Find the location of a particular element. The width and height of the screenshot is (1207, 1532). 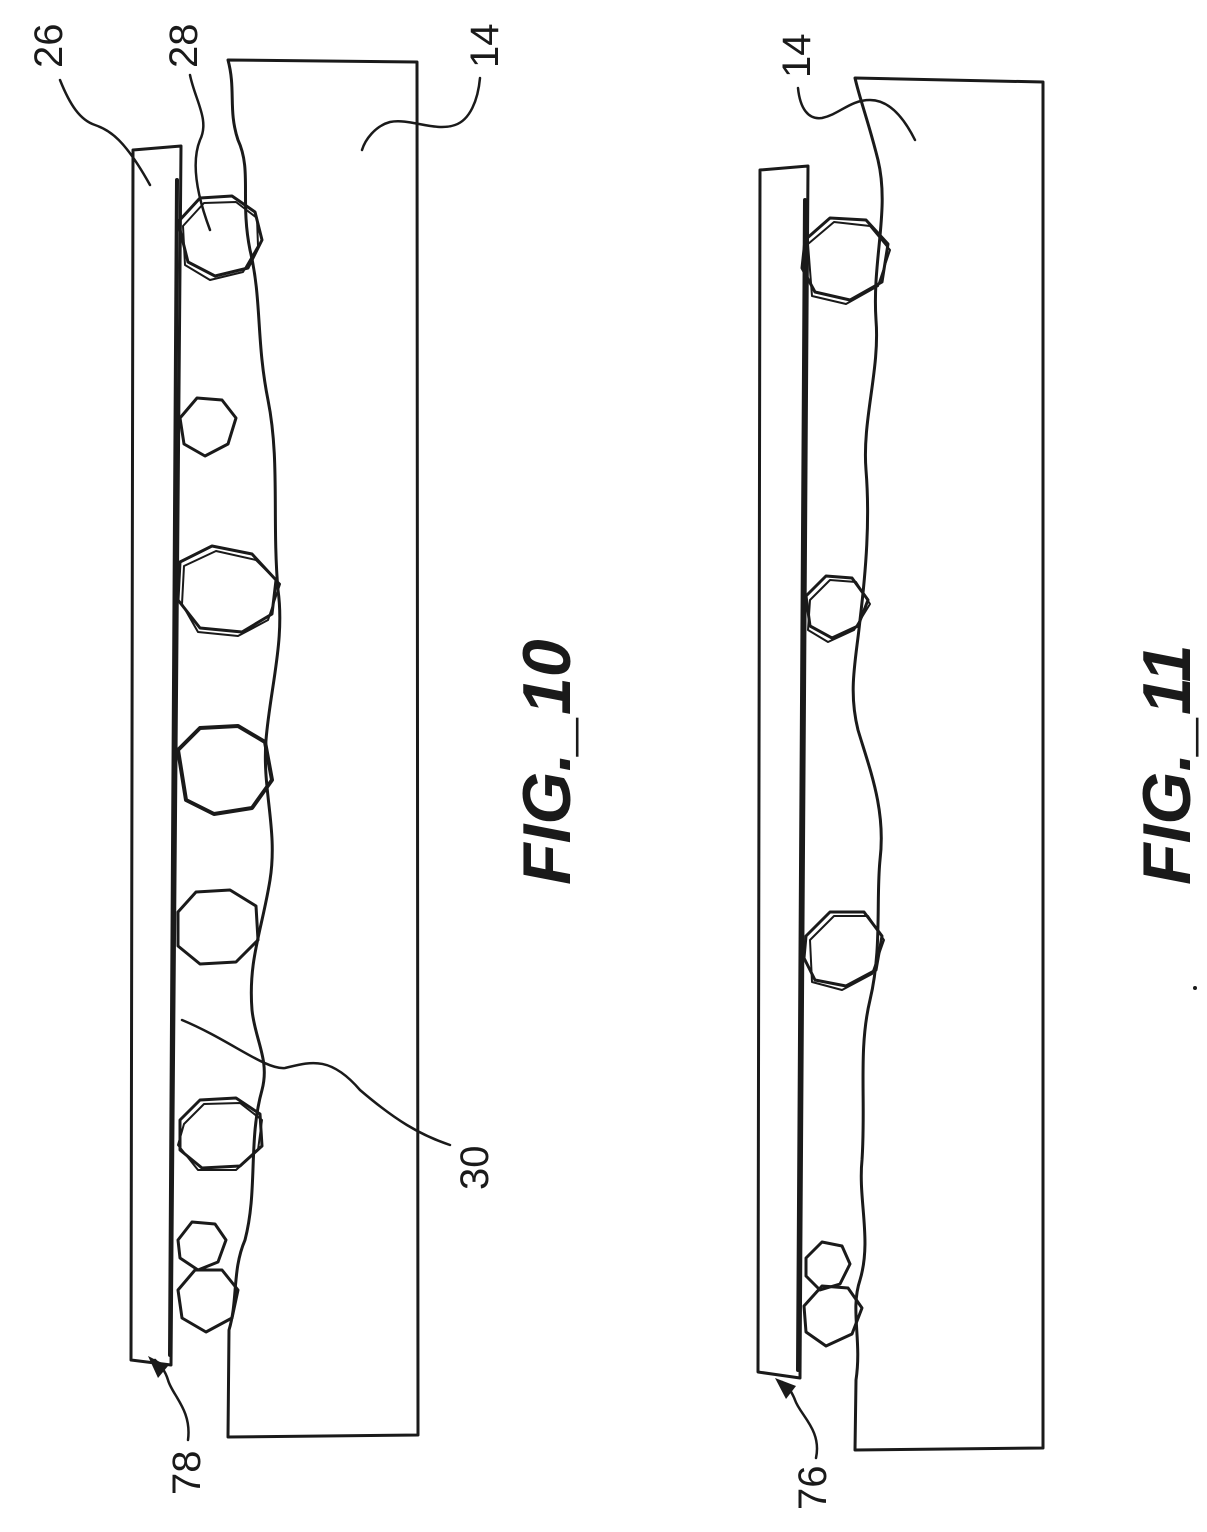

label-26: 26 is located at coordinates (49, 46).